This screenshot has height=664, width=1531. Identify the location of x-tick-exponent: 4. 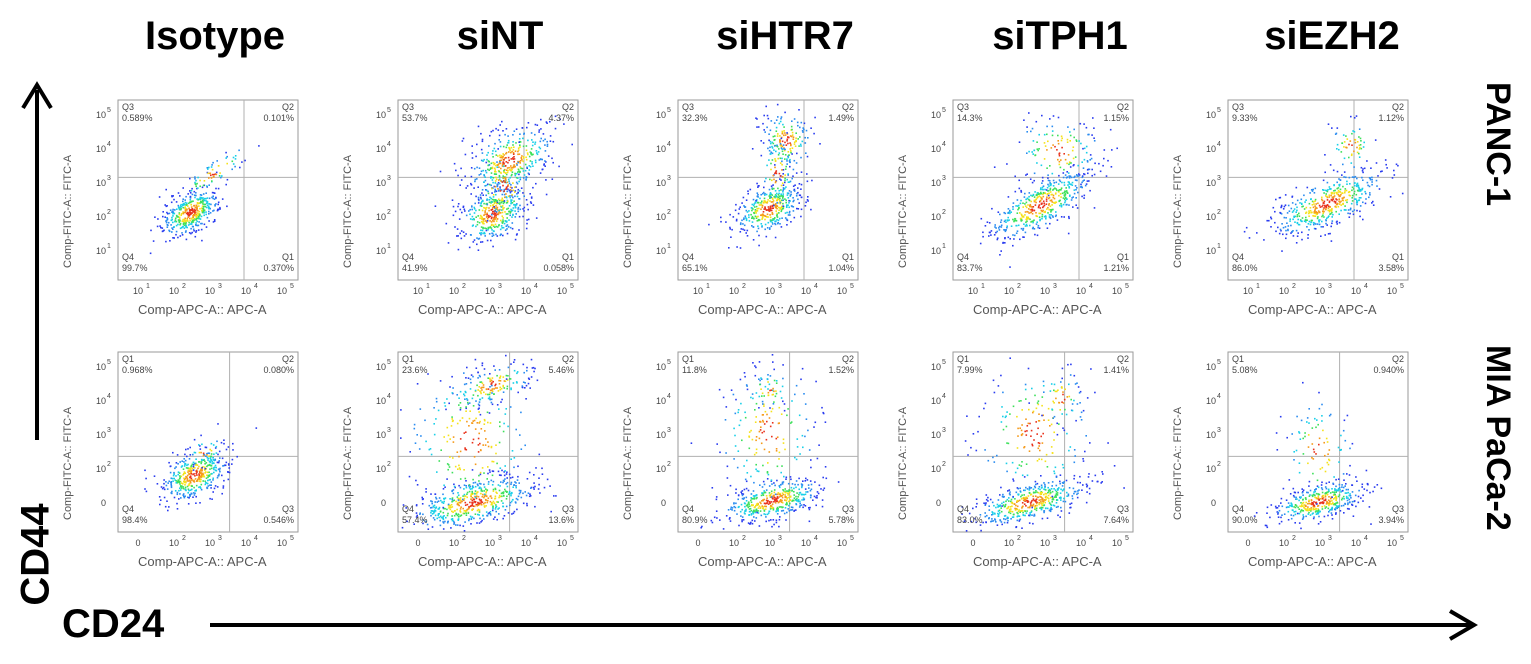
(1091, 286).